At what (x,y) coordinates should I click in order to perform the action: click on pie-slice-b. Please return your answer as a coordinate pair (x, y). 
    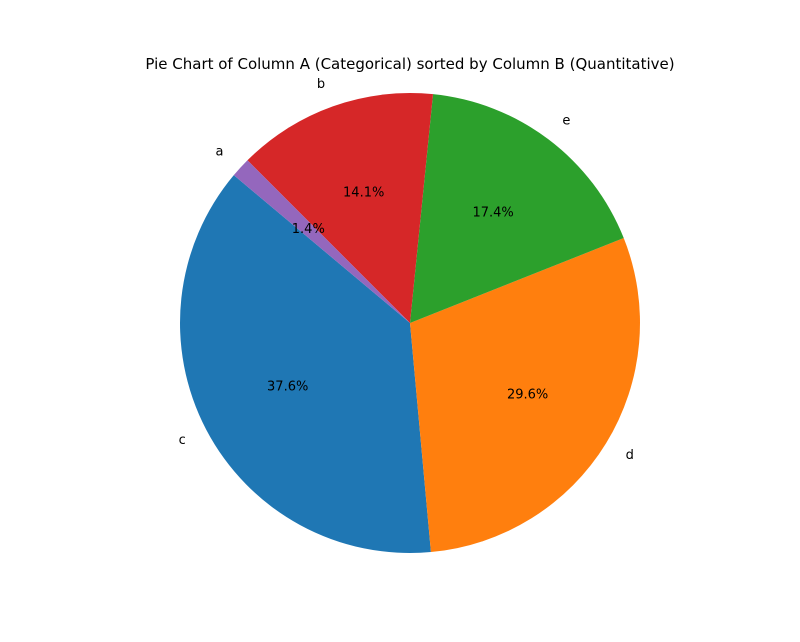
    Looking at the image, I should click on (340, 207).